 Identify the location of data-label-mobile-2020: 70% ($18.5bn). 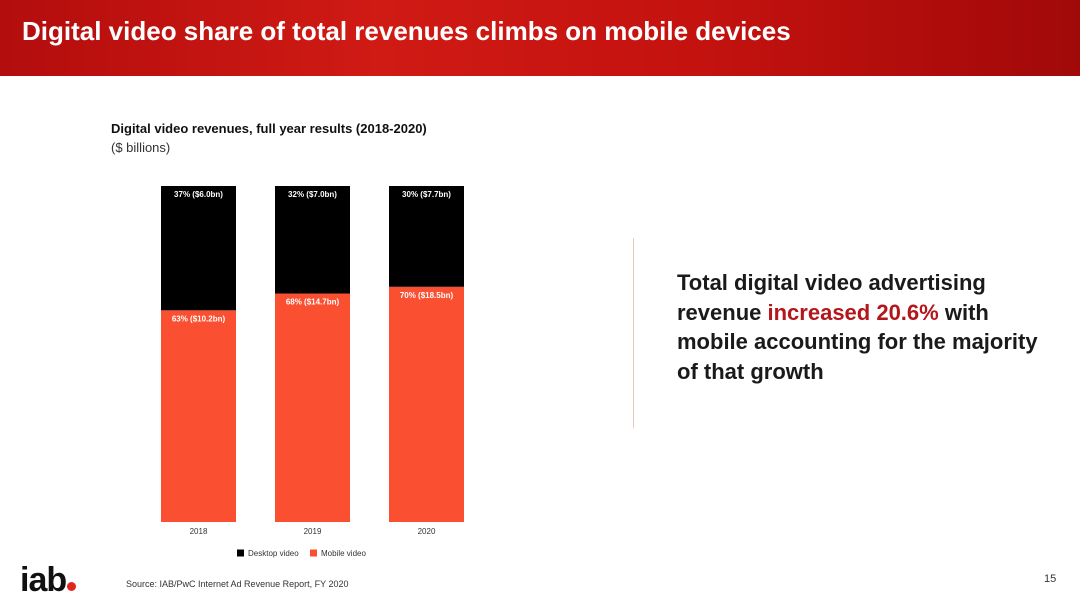
(427, 295).